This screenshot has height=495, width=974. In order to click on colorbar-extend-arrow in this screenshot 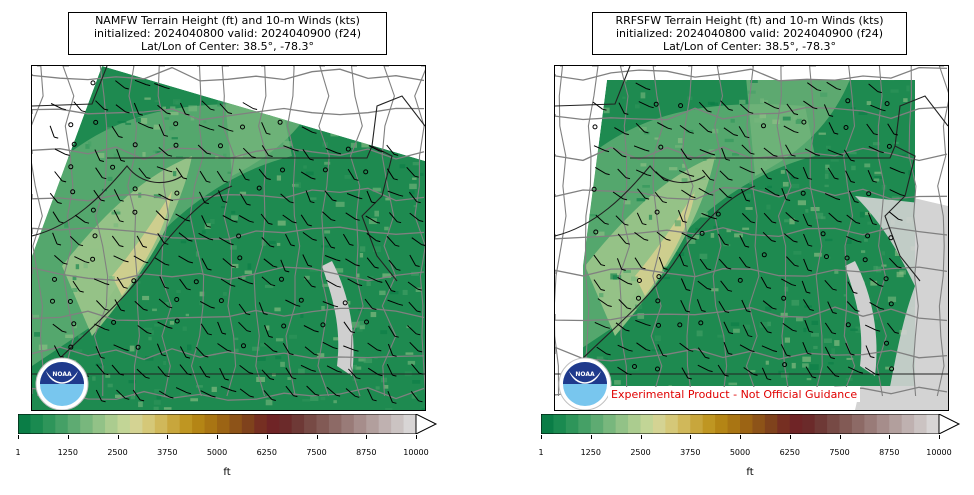, I will do `click(949, 424)`.